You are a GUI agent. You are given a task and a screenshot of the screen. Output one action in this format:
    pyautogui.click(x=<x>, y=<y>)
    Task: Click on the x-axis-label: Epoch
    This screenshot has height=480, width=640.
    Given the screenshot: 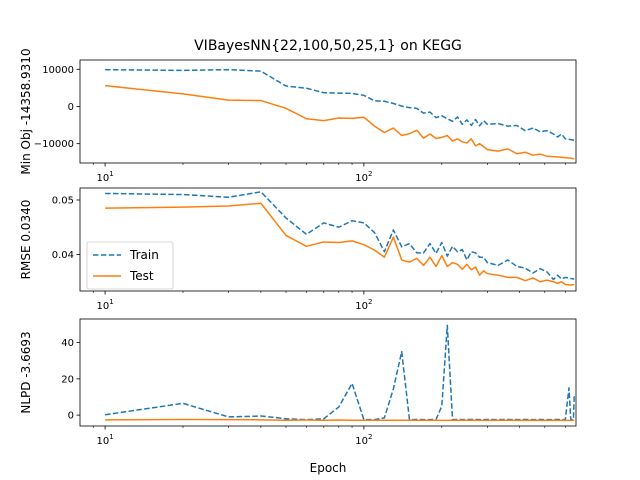 What is the action you would take?
    pyautogui.click(x=328, y=468)
    